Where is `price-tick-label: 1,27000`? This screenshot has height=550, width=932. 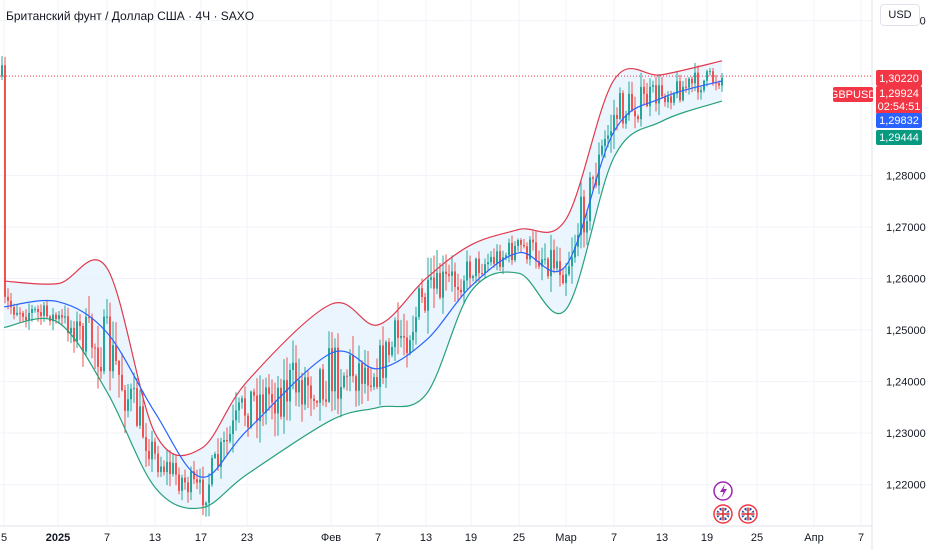 price-tick-label: 1,27000 is located at coordinates (906, 228).